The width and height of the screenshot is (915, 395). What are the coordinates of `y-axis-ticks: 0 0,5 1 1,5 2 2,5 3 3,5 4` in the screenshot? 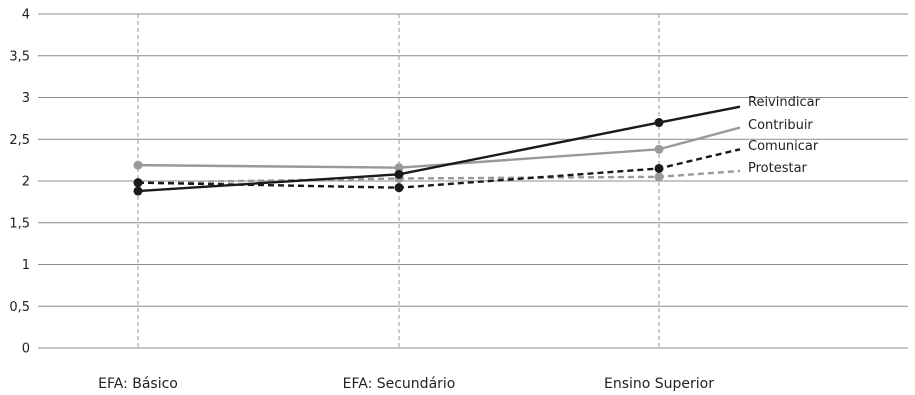 It's located at (19, 182).